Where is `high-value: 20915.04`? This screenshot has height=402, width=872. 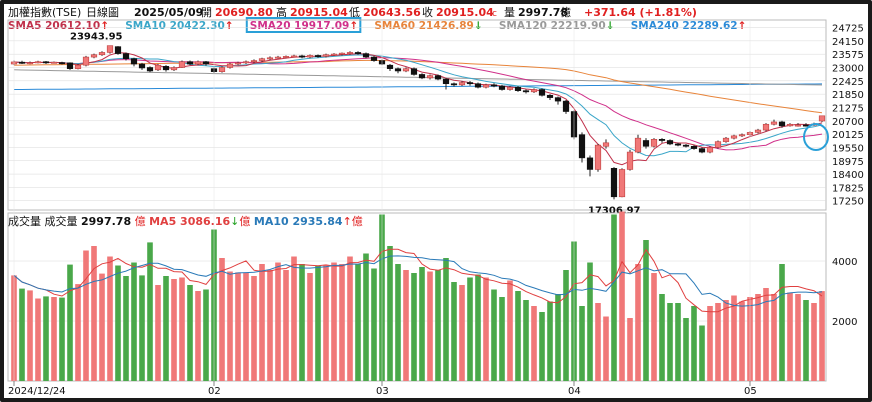 high-value: 20915.04 is located at coordinates (319, 12).